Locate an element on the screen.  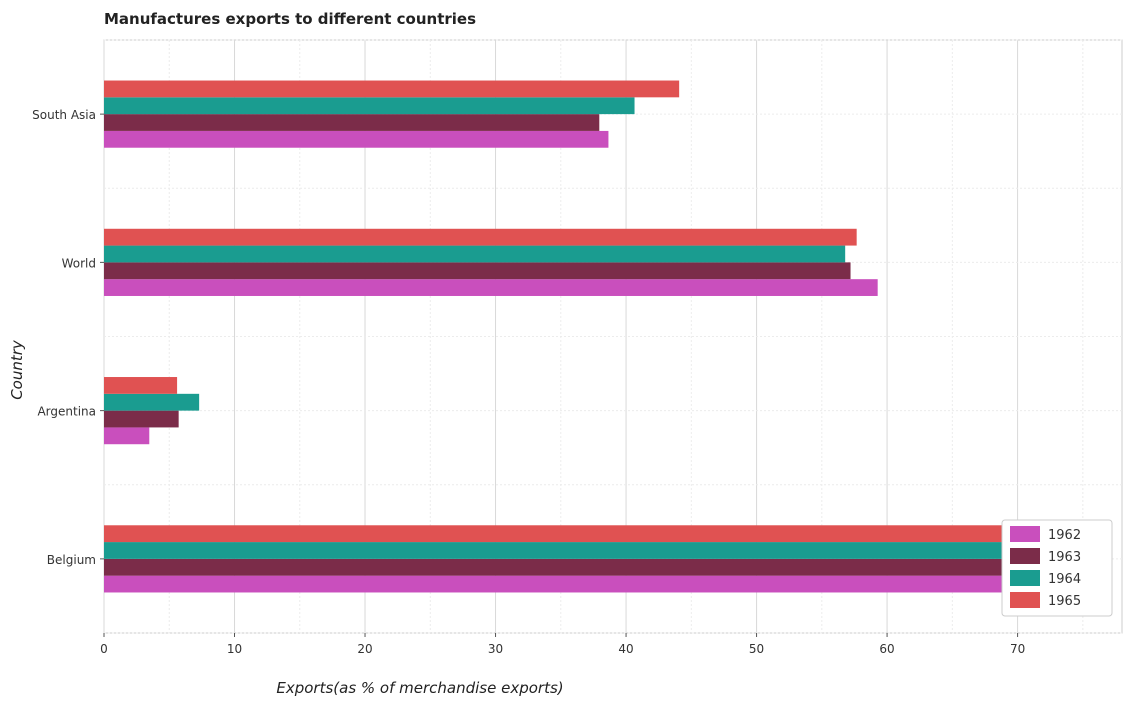
x-tick-label: 40 is located at coordinates (625, 649).